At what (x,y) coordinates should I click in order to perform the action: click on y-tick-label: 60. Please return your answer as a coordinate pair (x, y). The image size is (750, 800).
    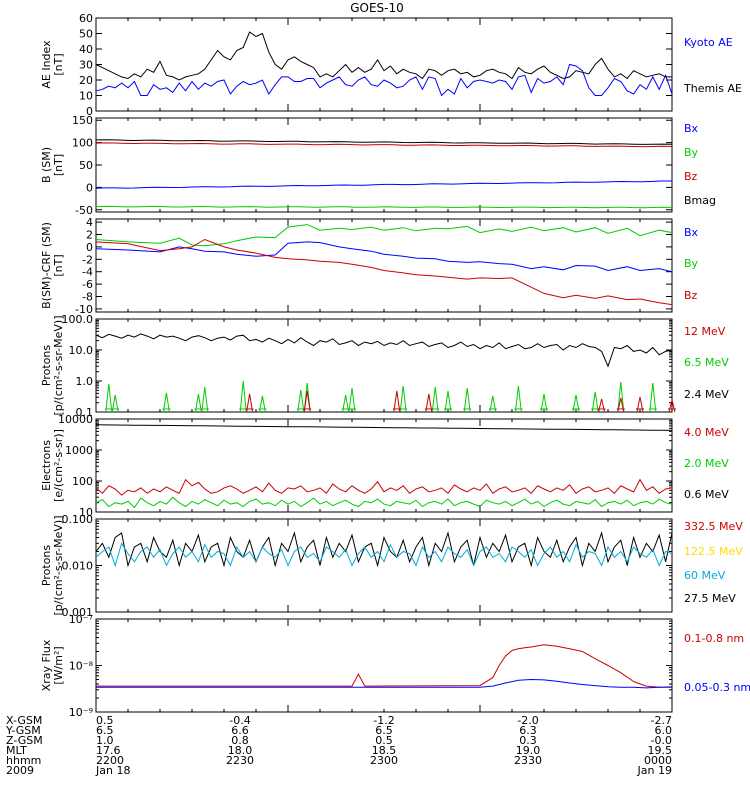
    Looking at the image, I should click on (86, 18).